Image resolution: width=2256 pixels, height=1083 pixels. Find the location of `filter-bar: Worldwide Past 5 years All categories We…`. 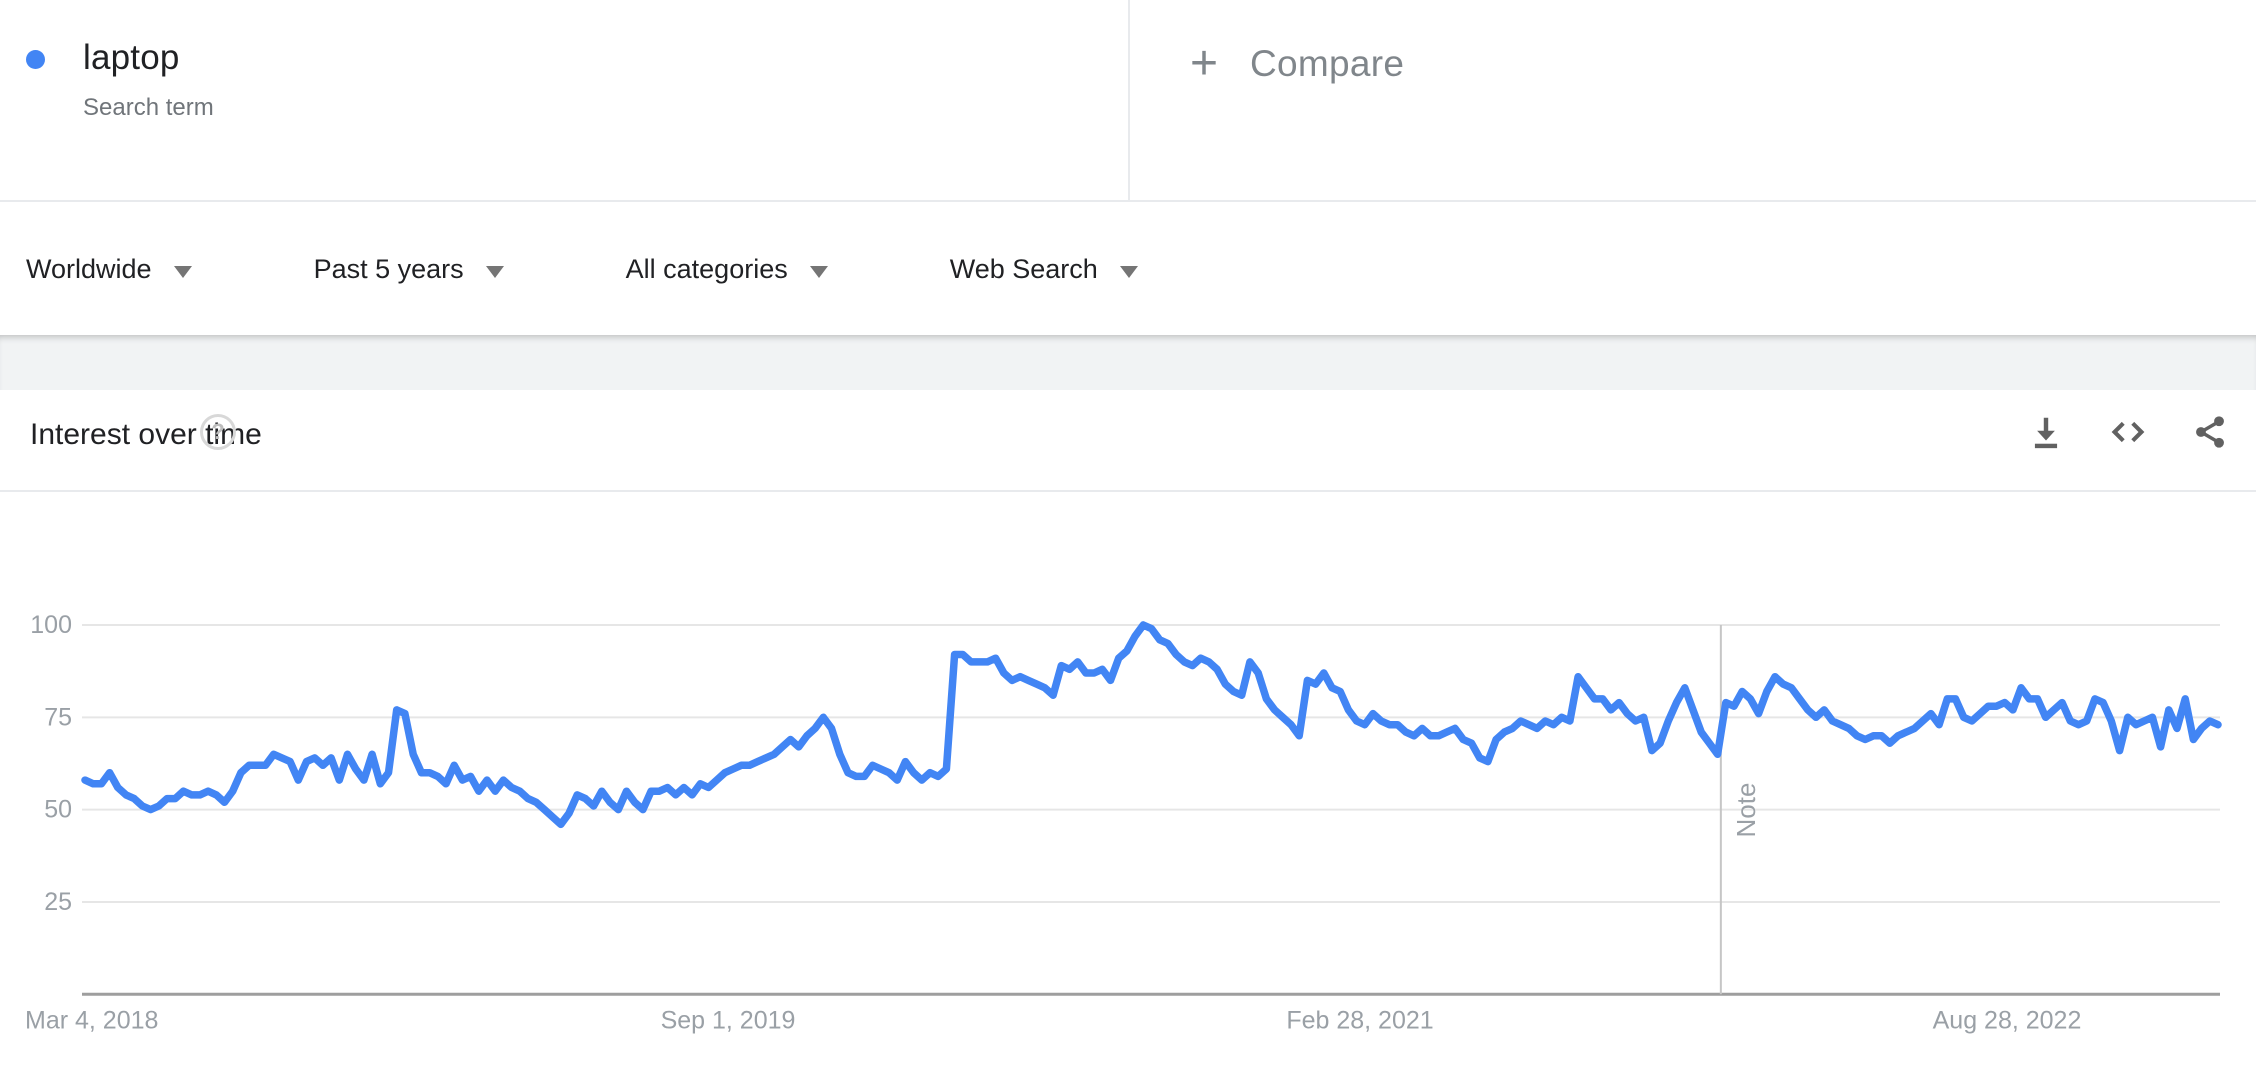

filter-bar: Worldwide Past 5 years All categories We… is located at coordinates (1128, 269).